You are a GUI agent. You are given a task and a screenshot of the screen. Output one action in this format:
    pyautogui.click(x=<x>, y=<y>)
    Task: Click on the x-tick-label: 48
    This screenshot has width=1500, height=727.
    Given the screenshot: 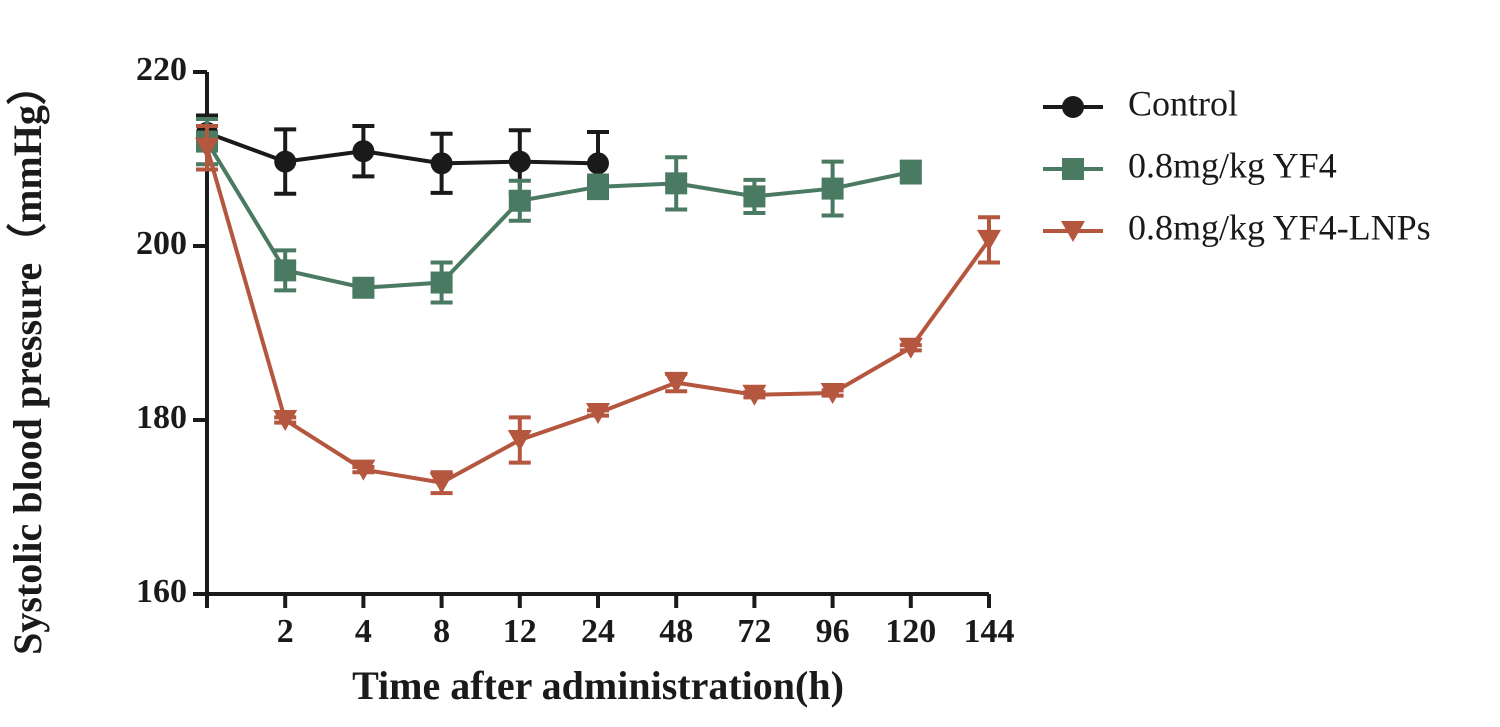 What is the action you would take?
    pyautogui.click(x=676, y=631)
    